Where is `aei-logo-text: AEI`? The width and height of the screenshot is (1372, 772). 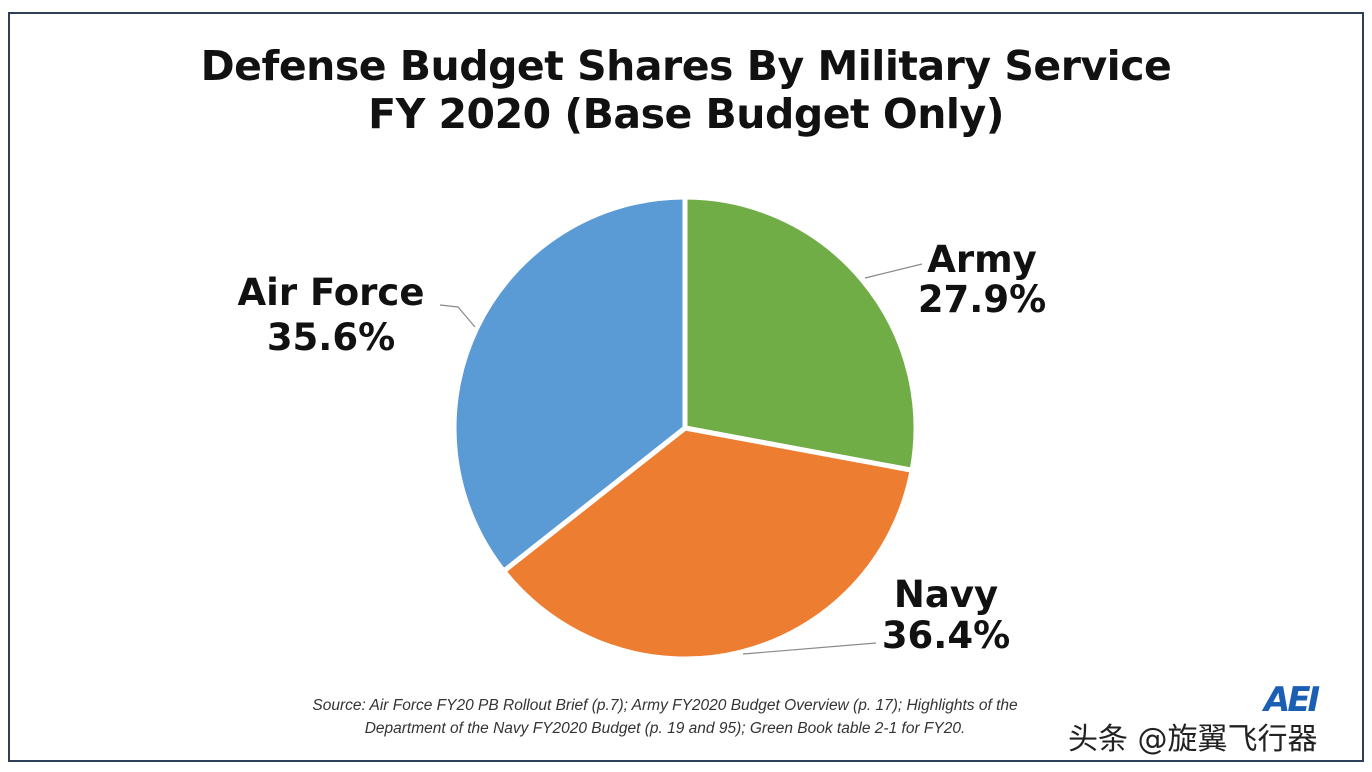 aei-logo-text: AEI is located at coordinates (1292, 700).